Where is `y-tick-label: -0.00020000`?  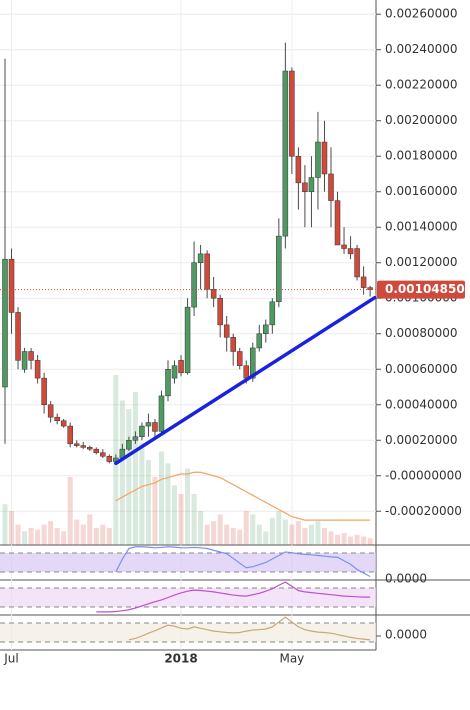
y-tick-label: -0.00020000 is located at coordinates (423, 511).